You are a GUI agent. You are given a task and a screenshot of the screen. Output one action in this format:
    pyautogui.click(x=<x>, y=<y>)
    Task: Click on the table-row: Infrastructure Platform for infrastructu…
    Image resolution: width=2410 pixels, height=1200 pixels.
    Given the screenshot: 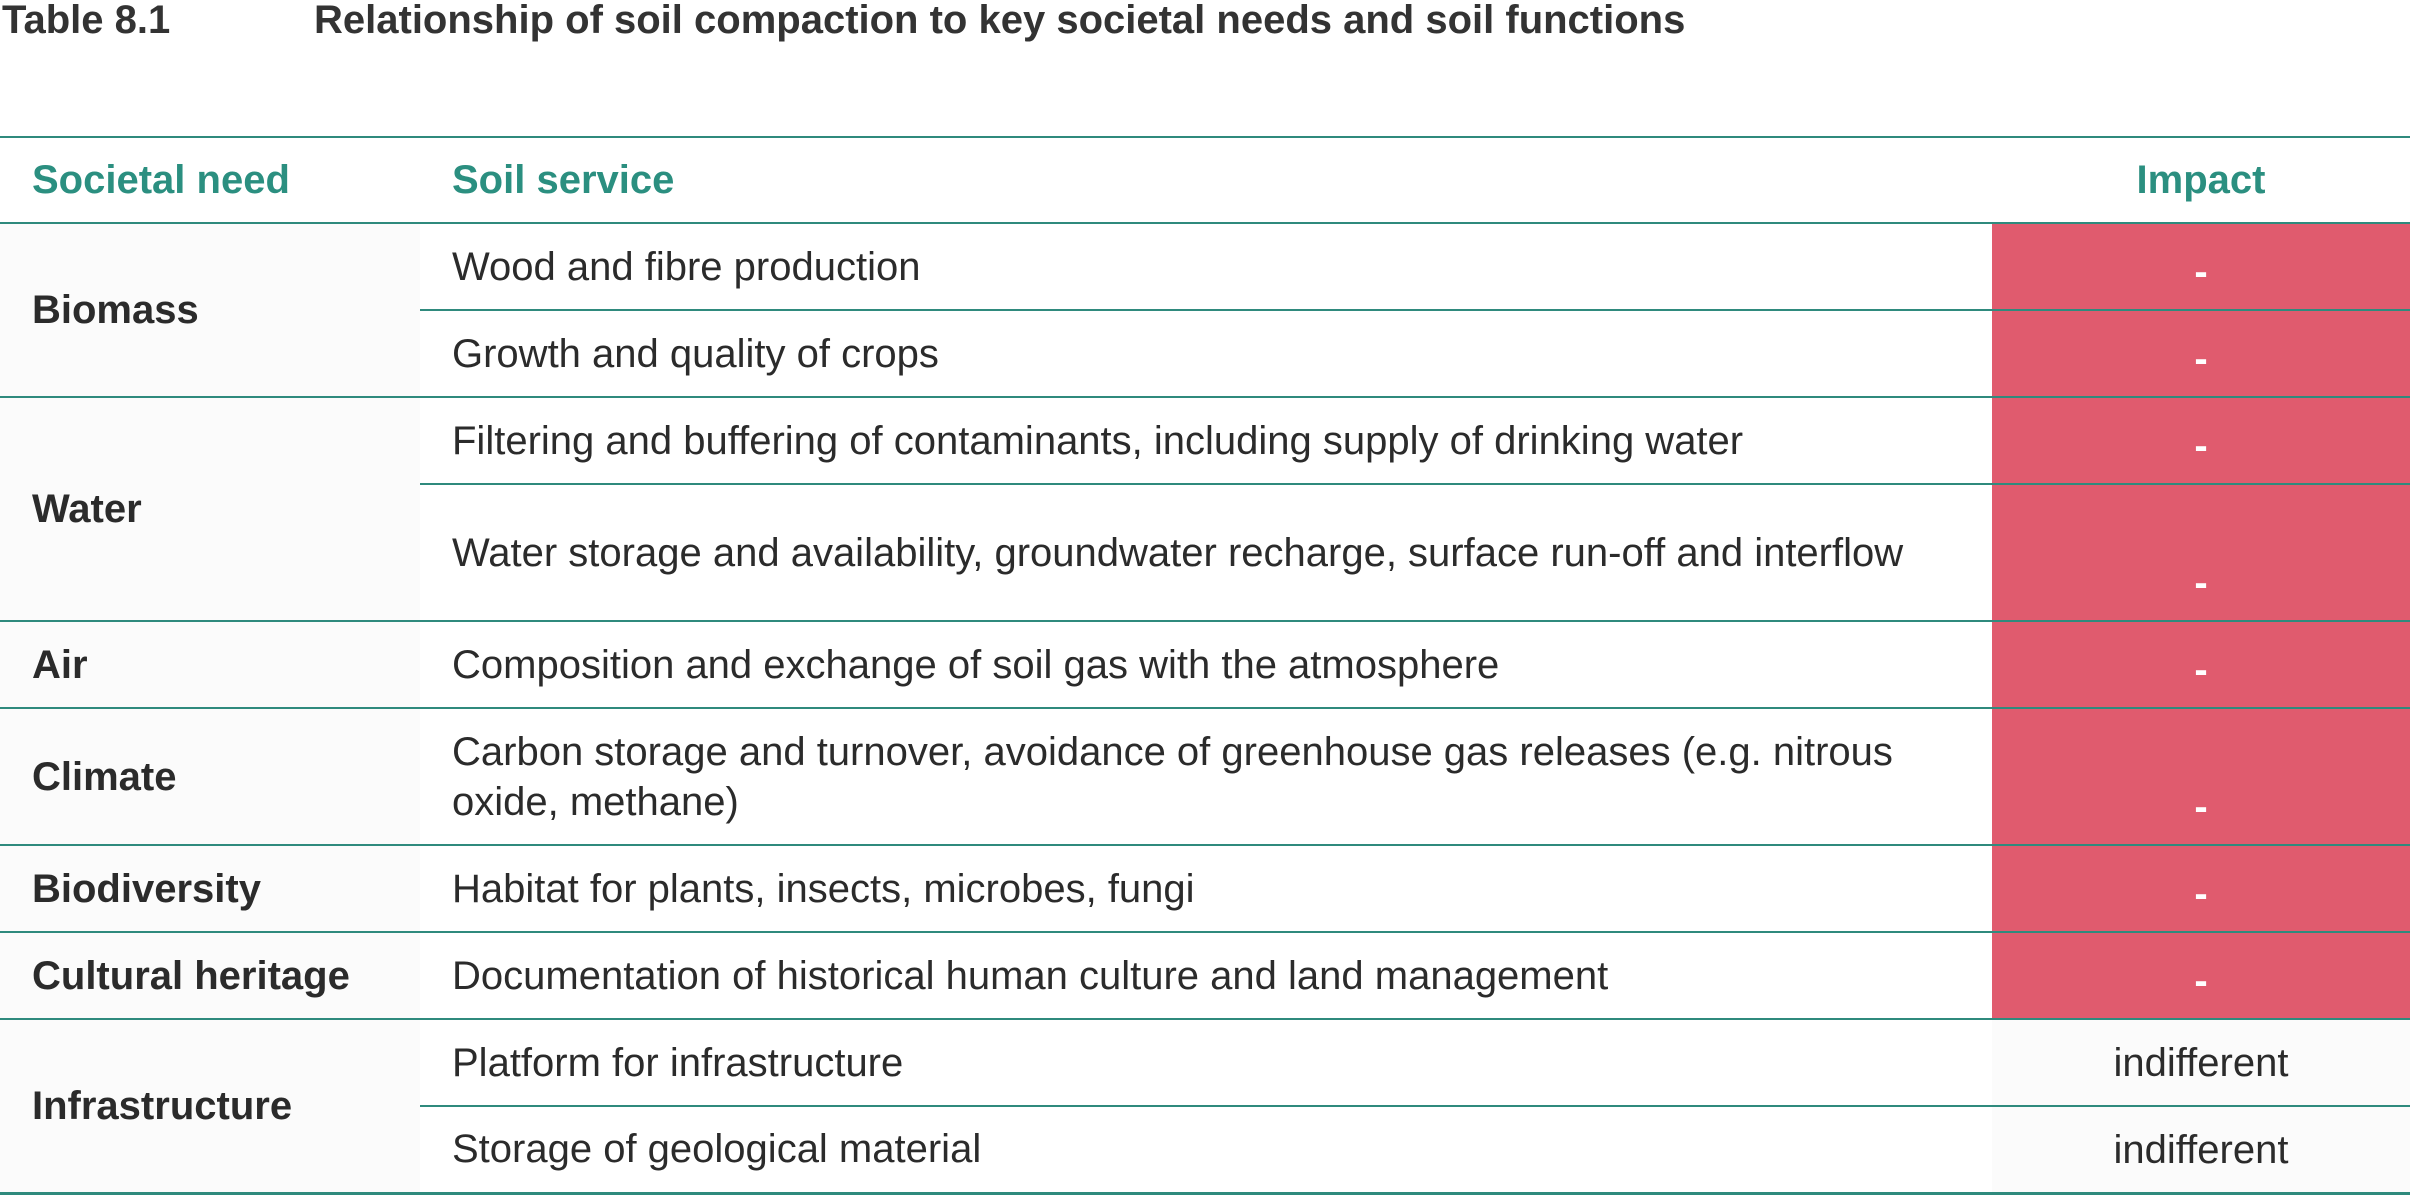 What is the action you would take?
    pyautogui.click(x=1205, y=1107)
    